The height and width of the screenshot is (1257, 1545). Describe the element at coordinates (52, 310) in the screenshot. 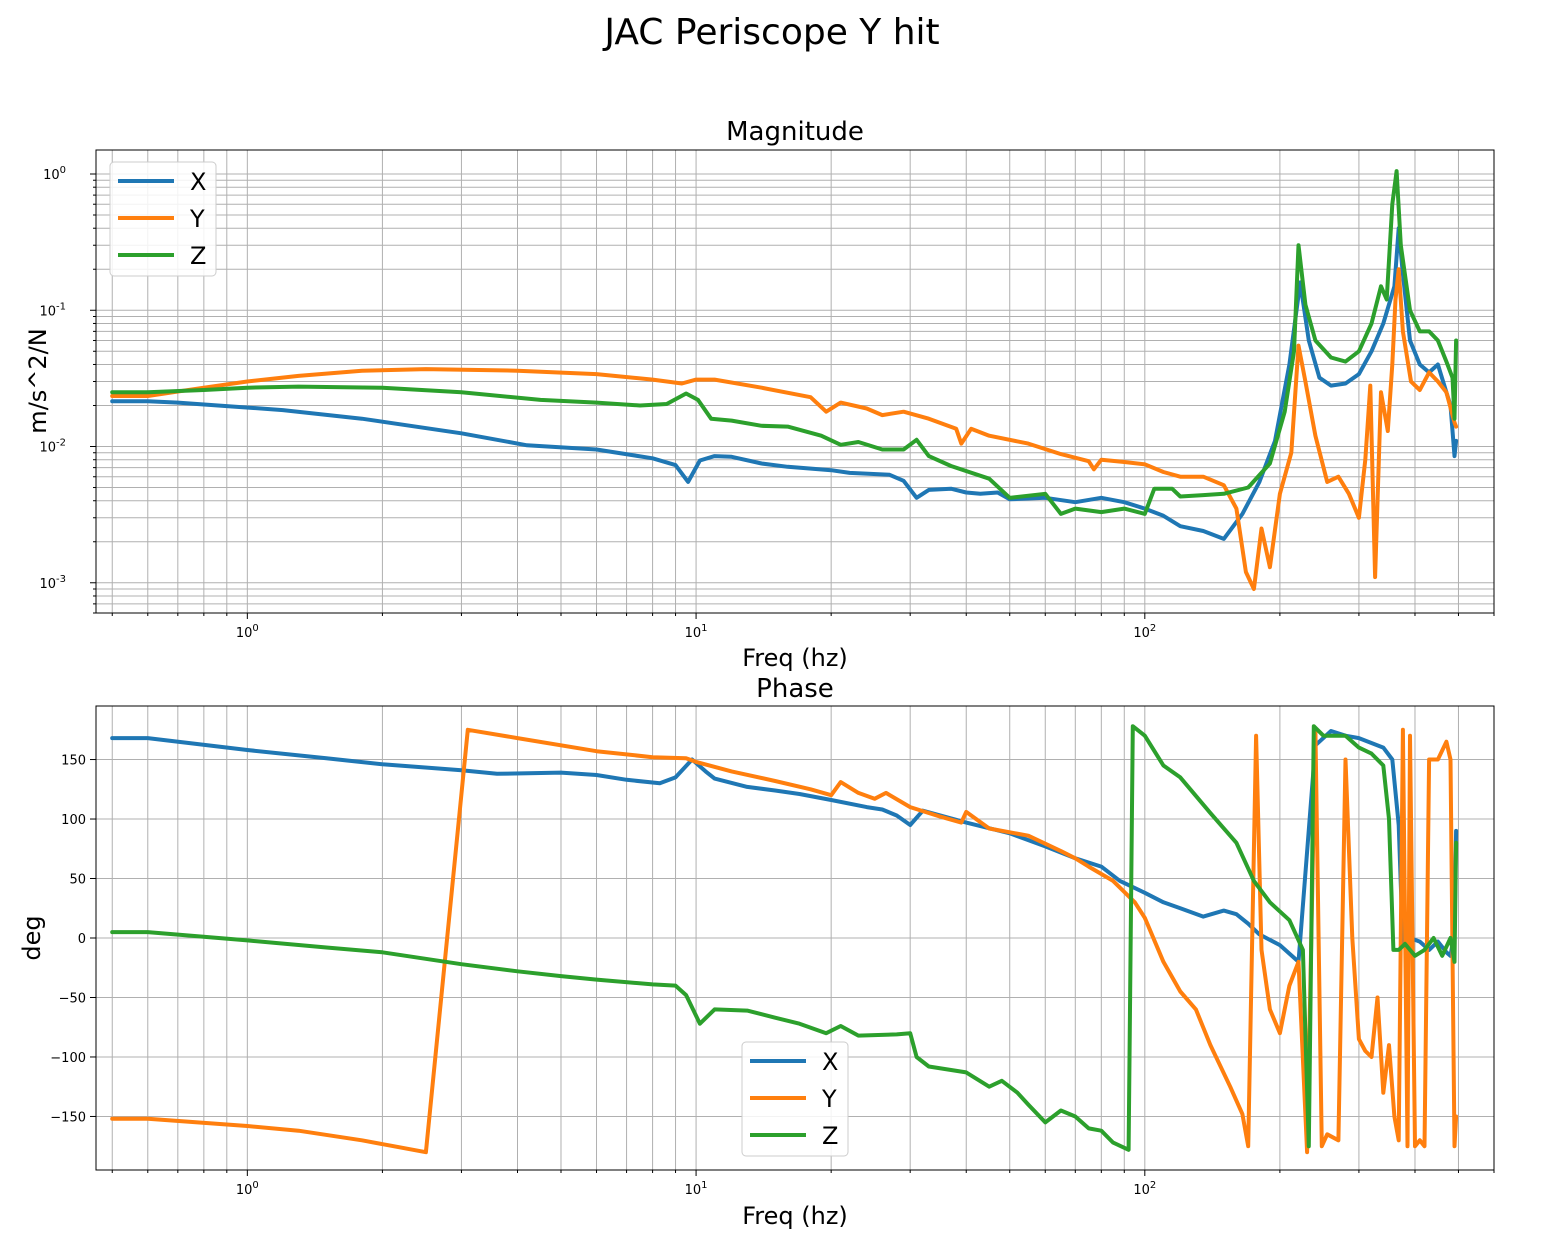

I see `magnitude-y-tick-label: 10⁻¹` at that location.